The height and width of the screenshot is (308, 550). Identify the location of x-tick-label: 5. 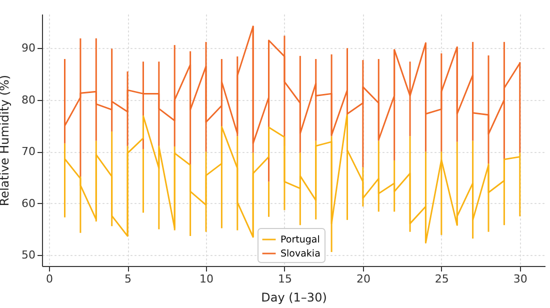
(128, 279).